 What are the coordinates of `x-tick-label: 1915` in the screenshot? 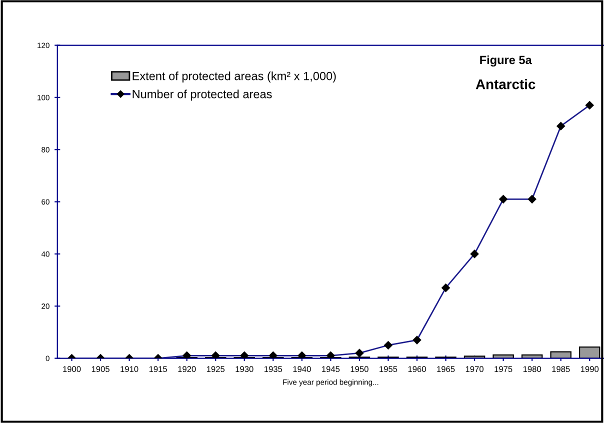 It's located at (158, 369).